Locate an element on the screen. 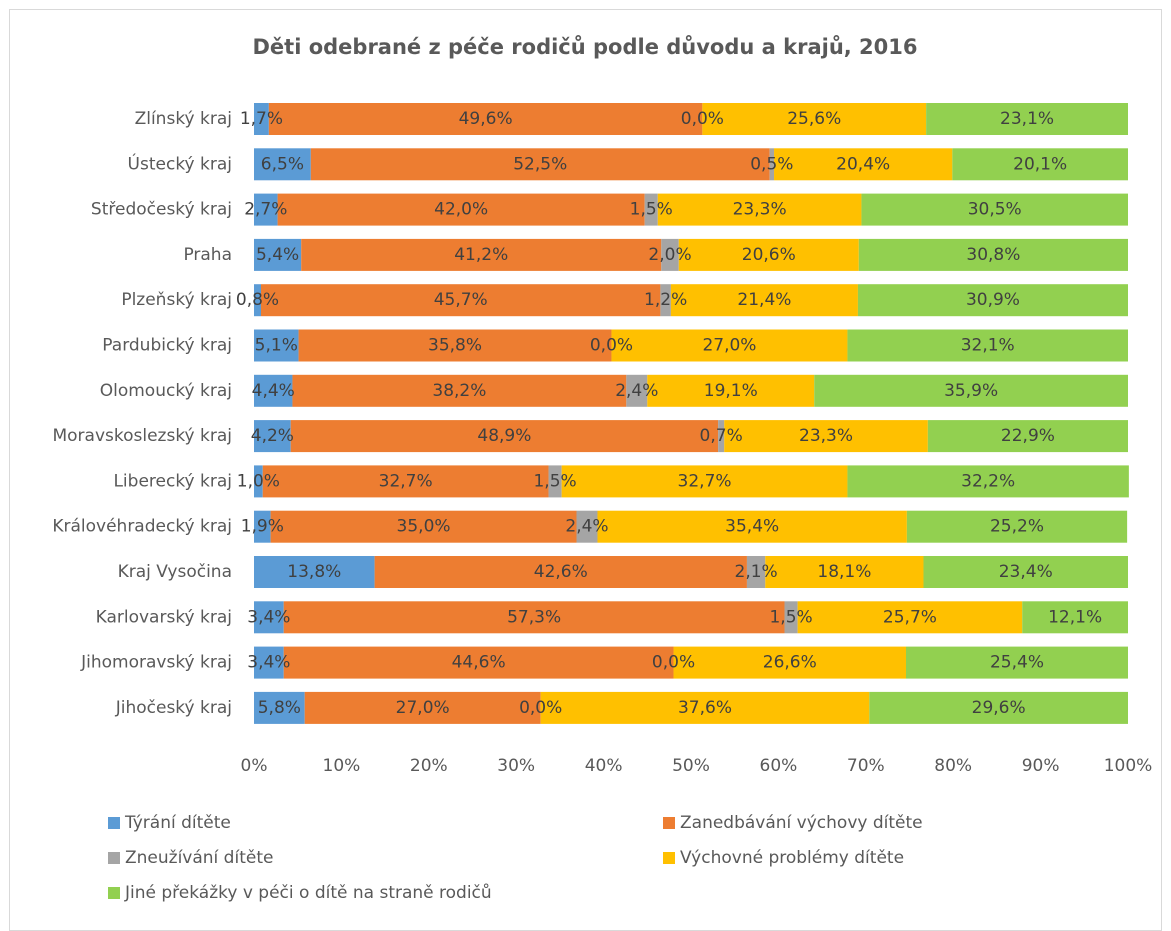  data-label: 37,6% is located at coordinates (705, 708).